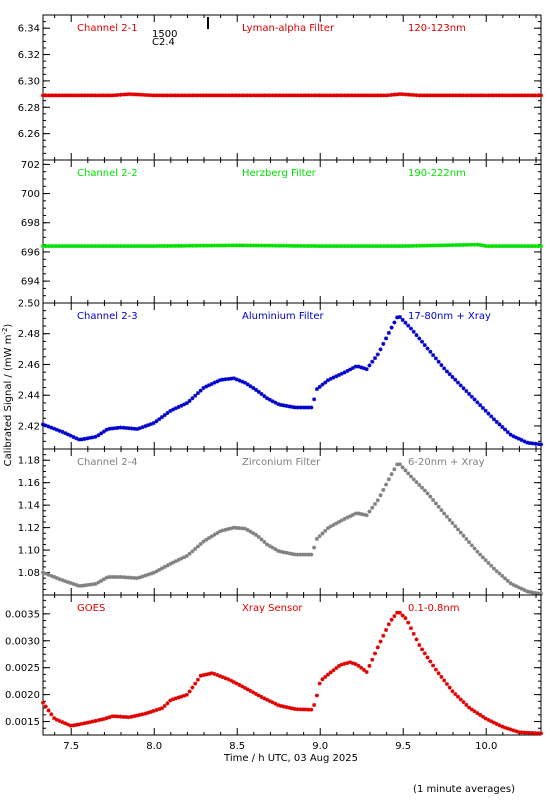 Image resolution: width=550 pixels, height=800 pixels. I want to click on x-tick-label: 8.0, so click(154, 746).